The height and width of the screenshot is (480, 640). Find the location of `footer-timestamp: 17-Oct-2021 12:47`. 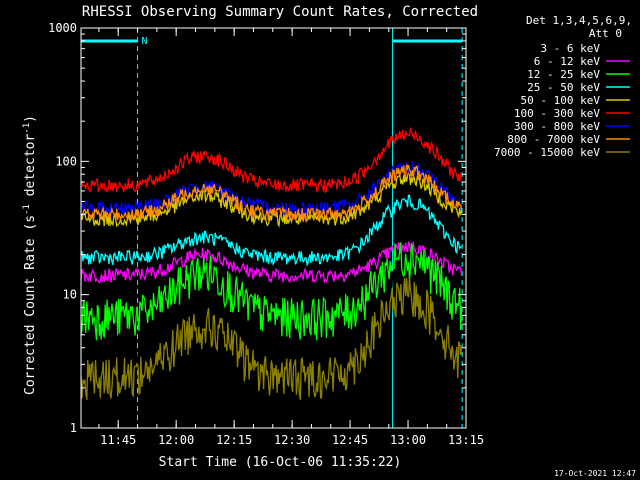

footer-timestamp: 17-Oct-2021 12:47 is located at coordinates (595, 473).